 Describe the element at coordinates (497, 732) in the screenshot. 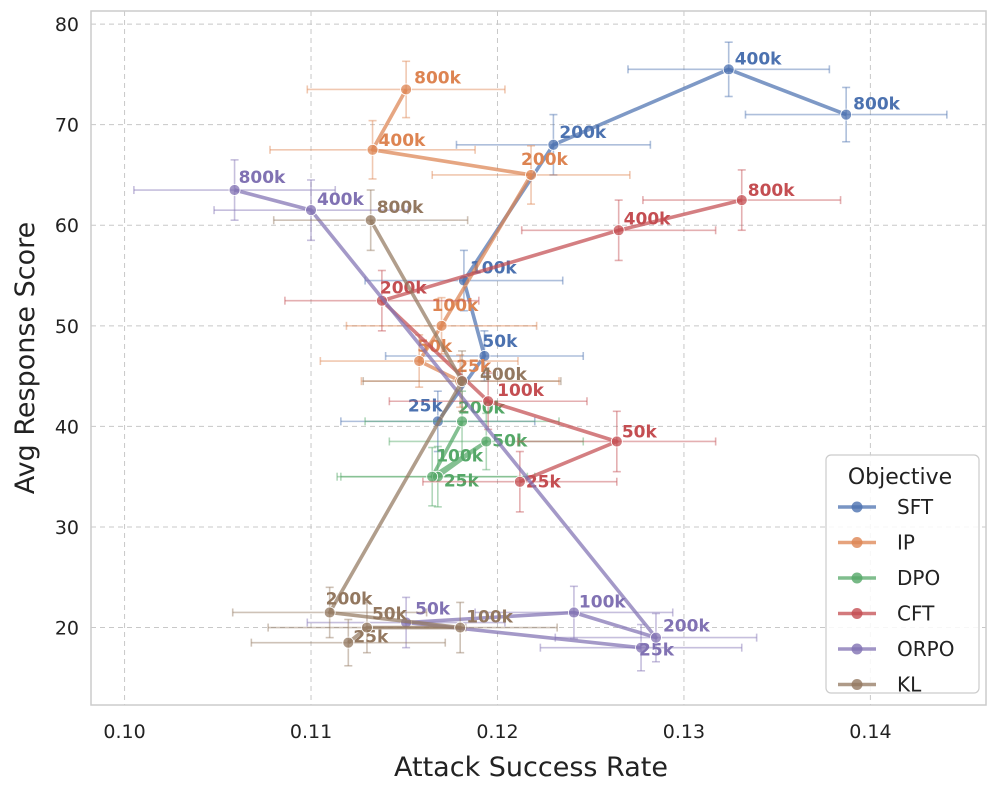

I see `x-tick-label: 0.12` at that location.